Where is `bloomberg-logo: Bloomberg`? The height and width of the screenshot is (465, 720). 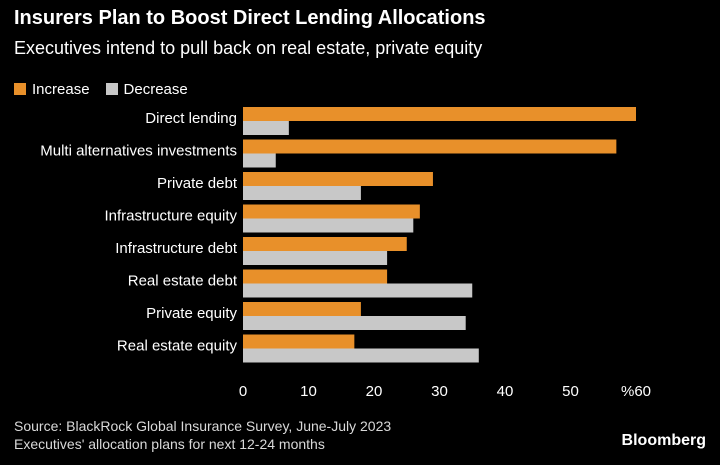
bloomberg-logo: Bloomberg is located at coordinates (663, 440).